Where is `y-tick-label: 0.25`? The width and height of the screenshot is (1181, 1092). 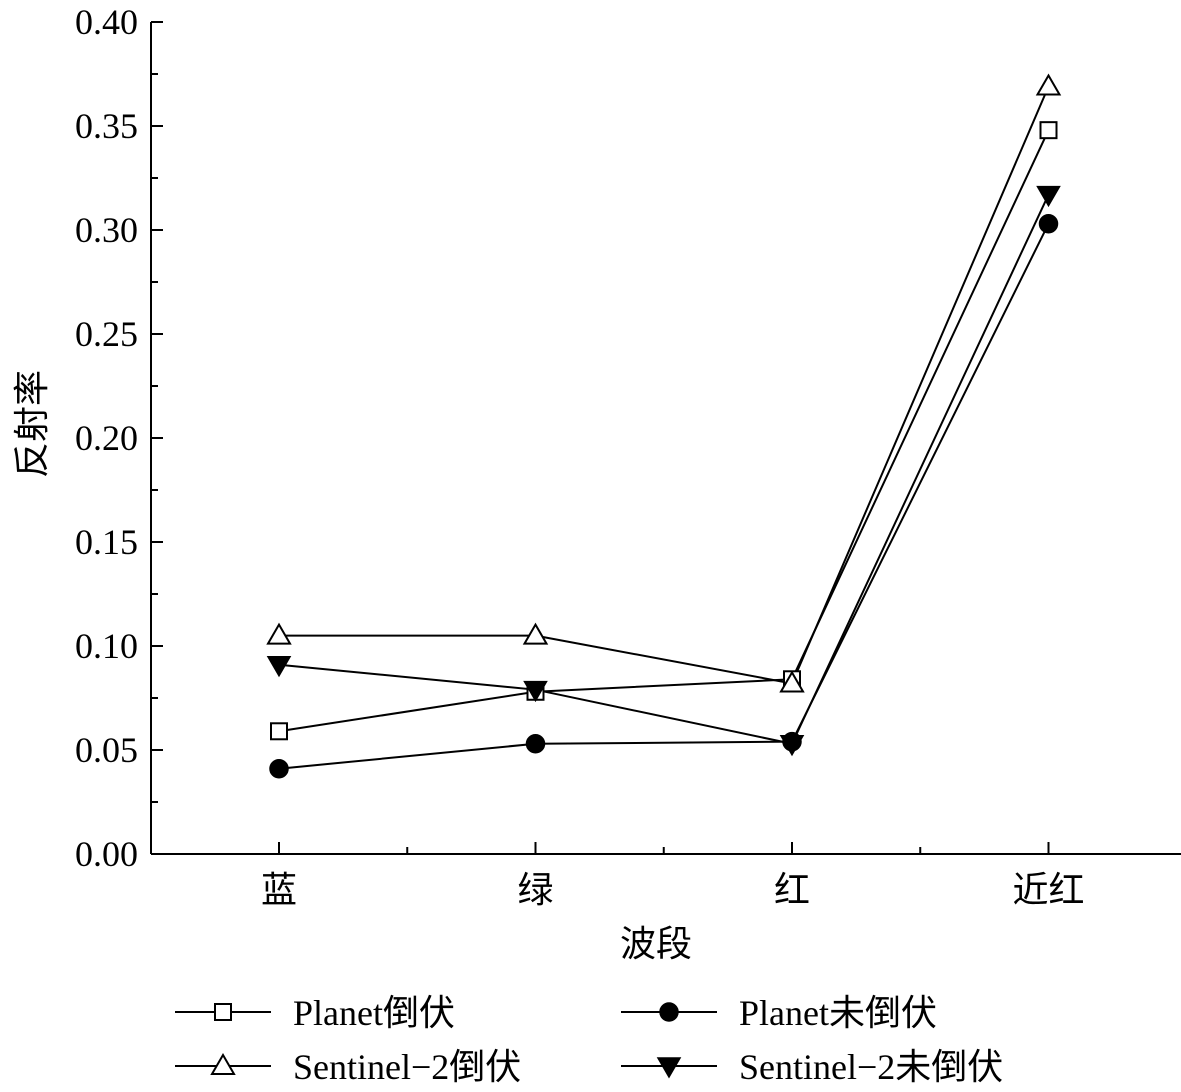 y-tick-label: 0.25 is located at coordinates (106, 334).